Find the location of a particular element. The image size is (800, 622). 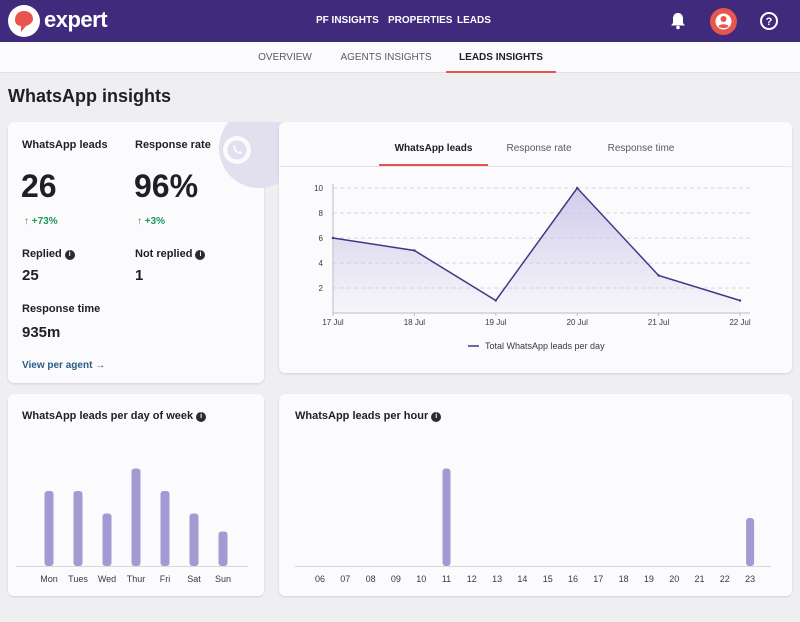

replied-value: 25 is located at coordinates (30, 275).